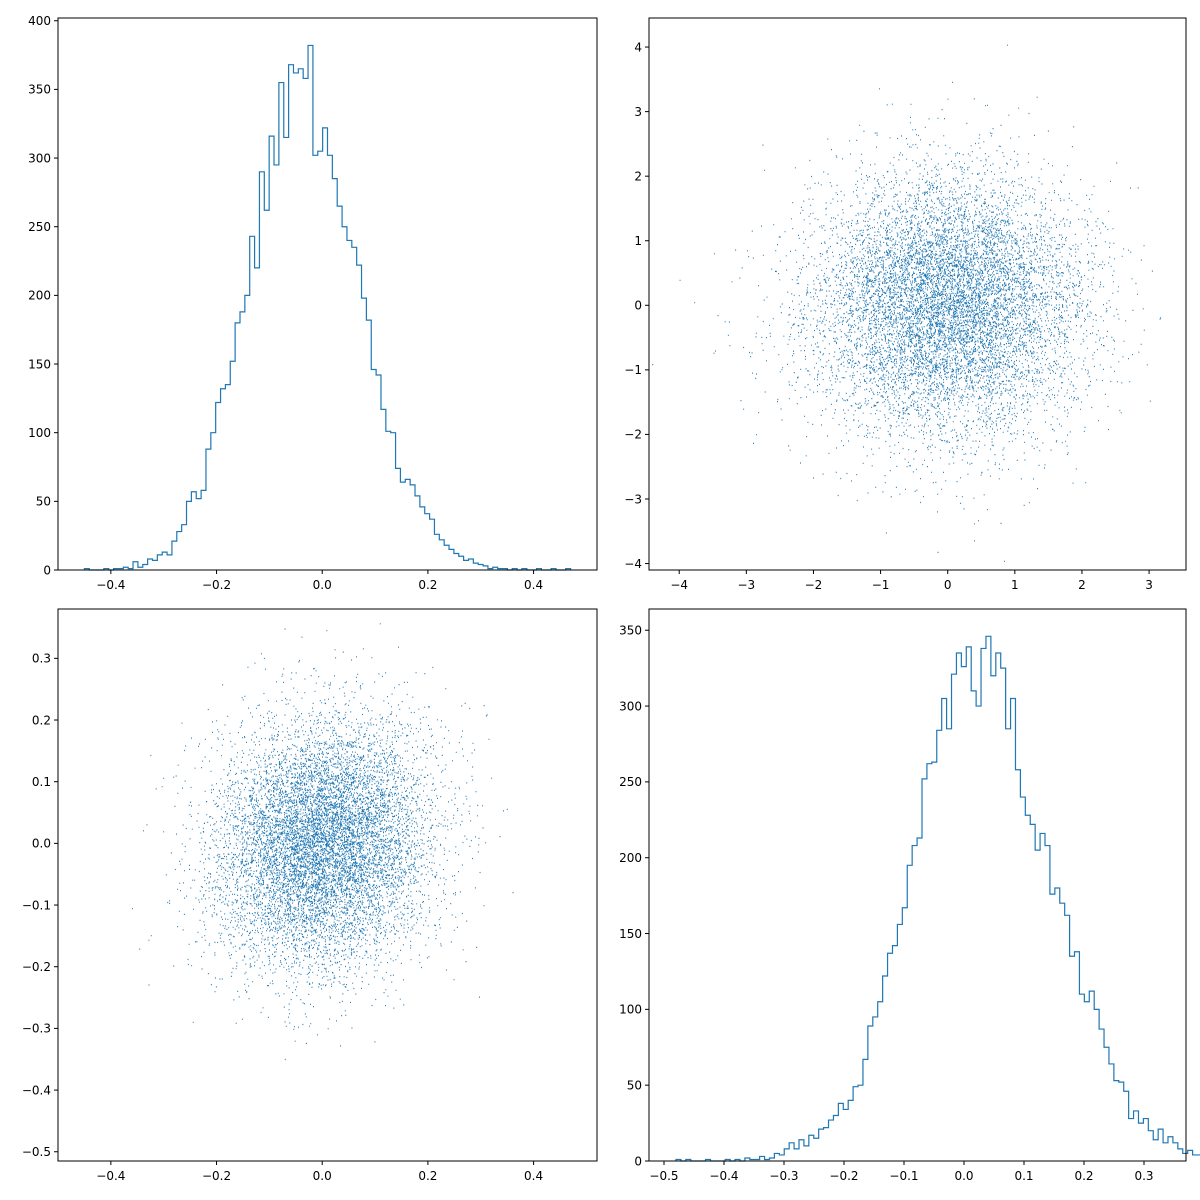 The height and width of the screenshot is (1200, 1200). I want to click on y-tick-label: 1, so click(638, 241).